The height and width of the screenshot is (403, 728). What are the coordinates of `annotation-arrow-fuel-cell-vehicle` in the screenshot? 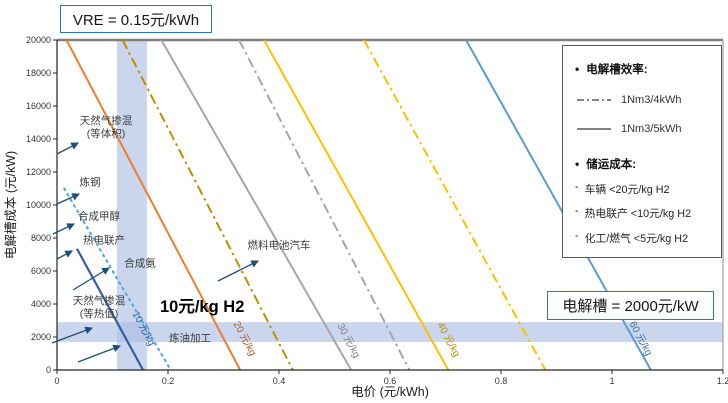 It's located at (238, 271).